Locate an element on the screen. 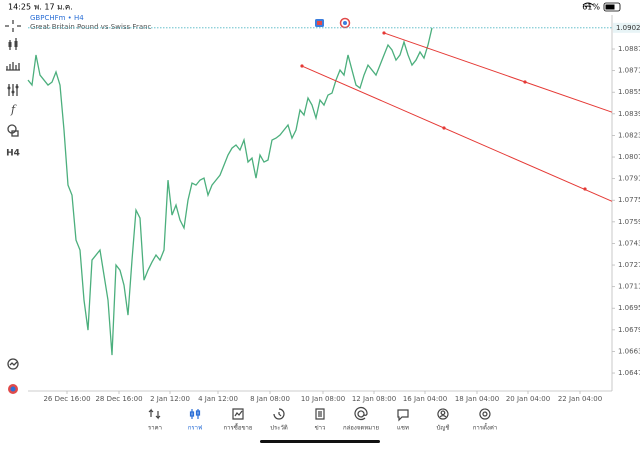 This screenshot has width=640, height=451. functions-tool: f is located at coordinates (13, 109).